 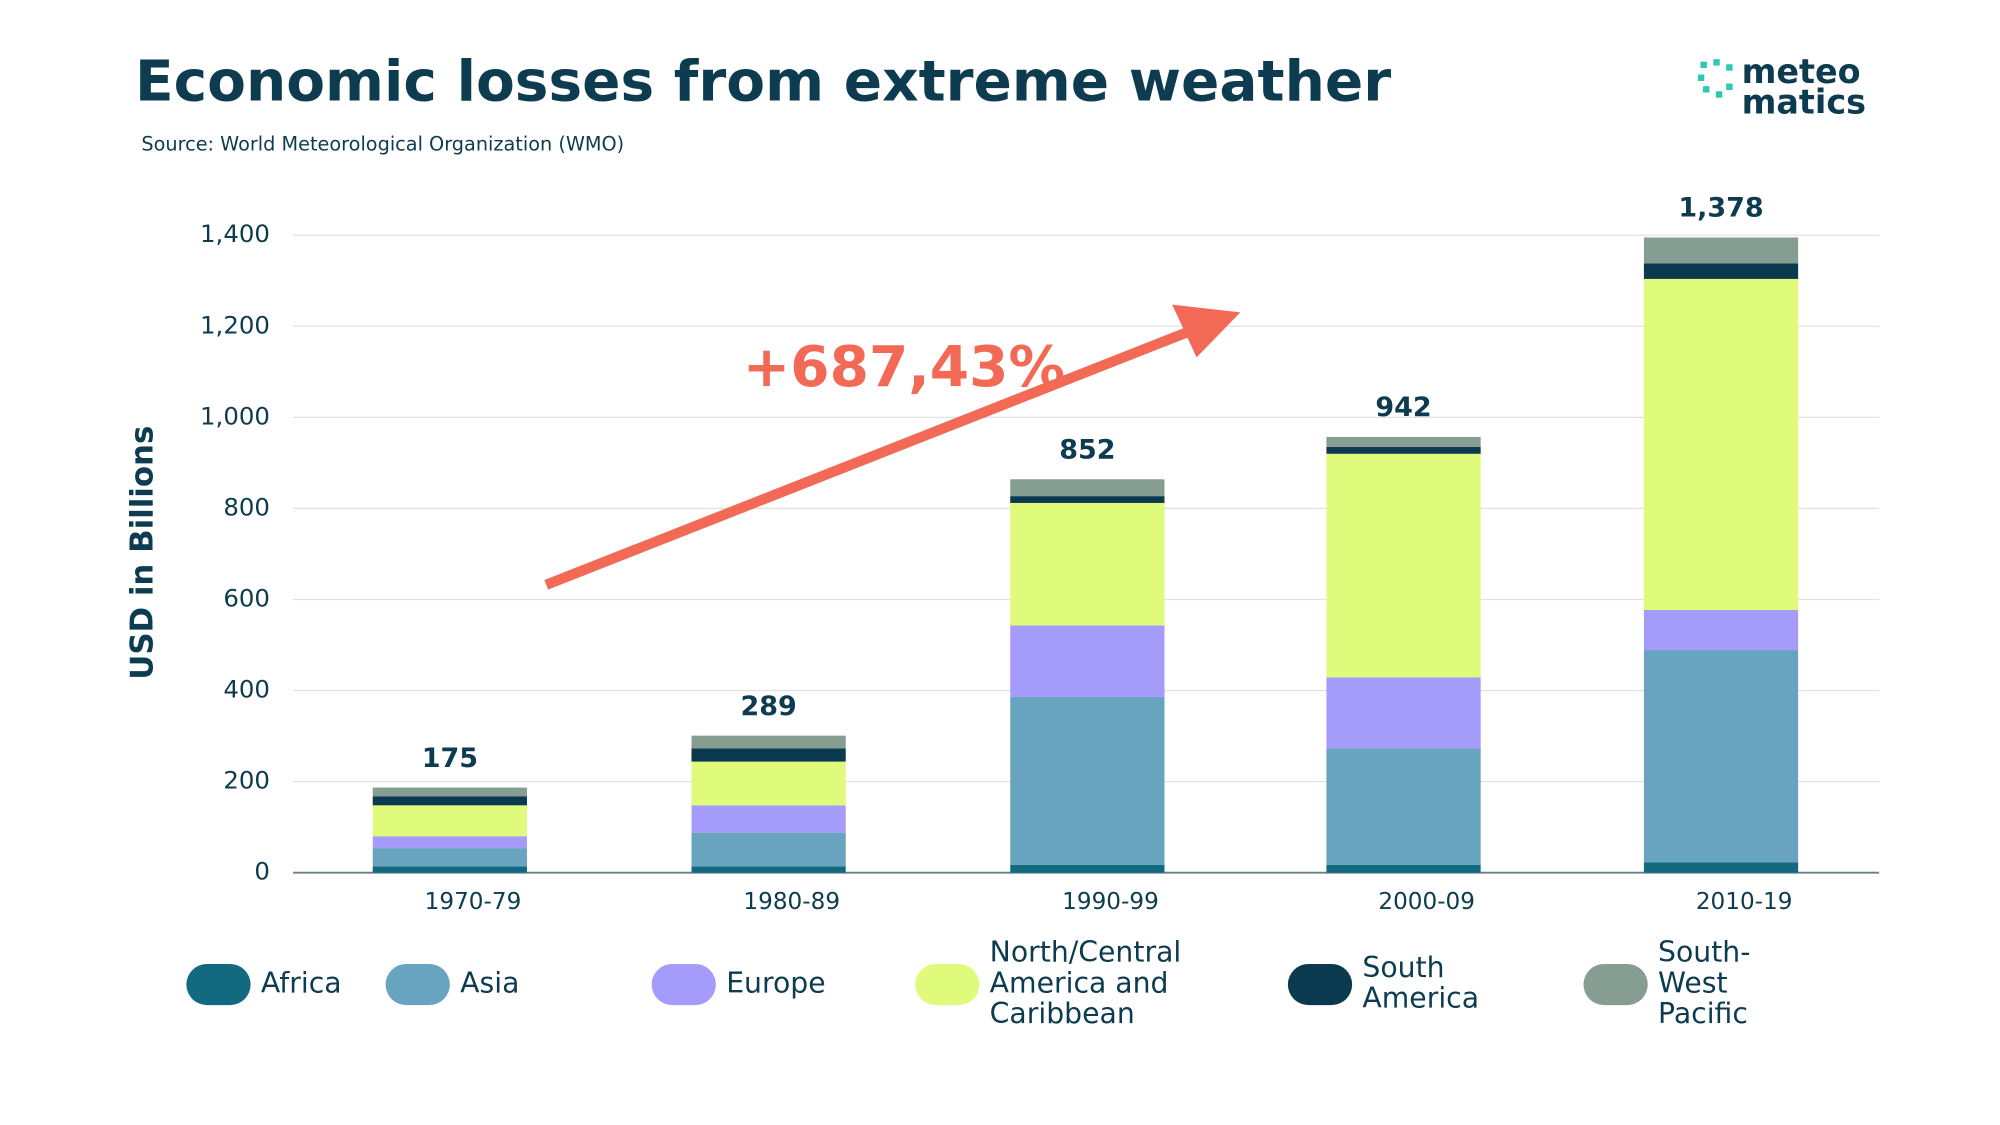 I want to click on chart-title: Economic losses from extreme weather, so click(x=763, y=81).